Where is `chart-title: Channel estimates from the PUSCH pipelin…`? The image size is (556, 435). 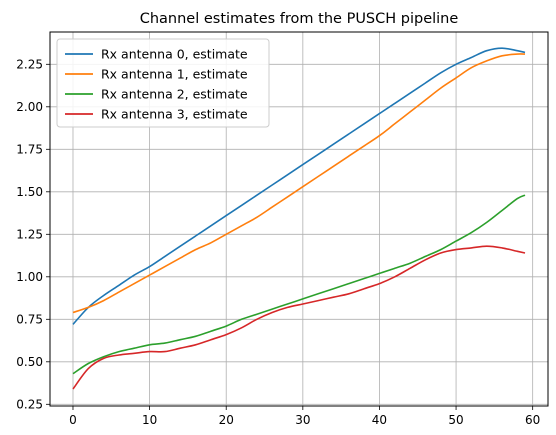 chart-title: Channel estimates from the PUSCH pipelin… is located at coordinates (299, 19).